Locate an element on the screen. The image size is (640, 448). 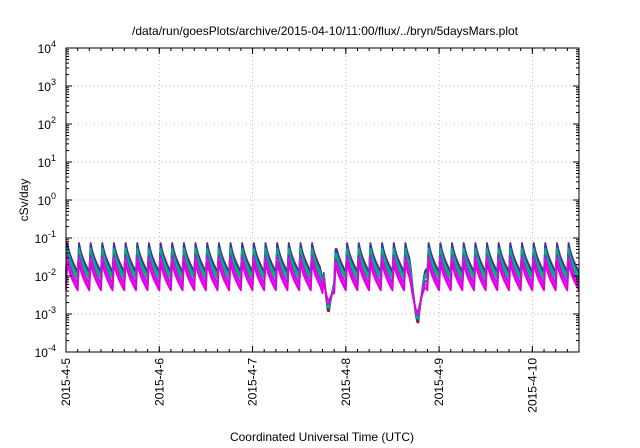
x-tick-label: 2015-4-7 is located at coordinates (253, 382).